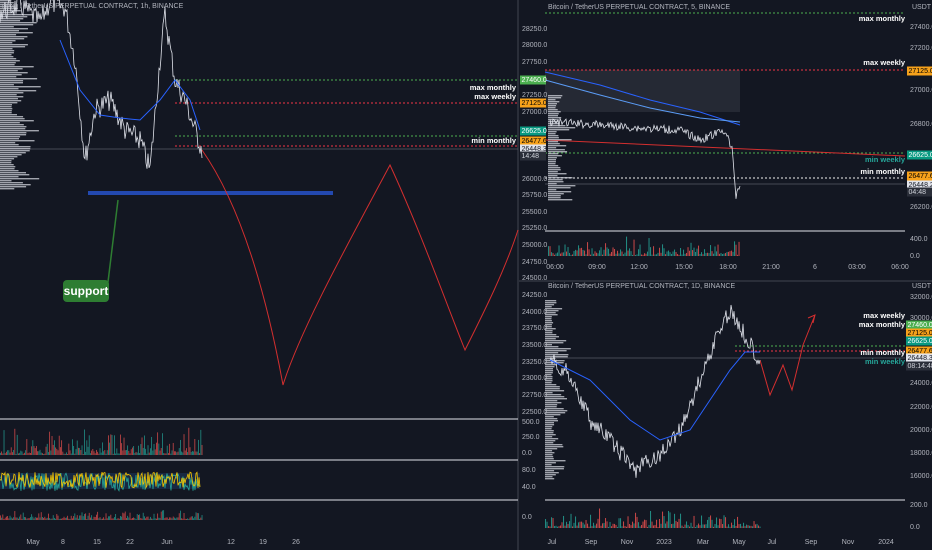  Describe the element at coordinates (534, 212) in the screenshot. I see `price-axi: 25500.0` at that location.